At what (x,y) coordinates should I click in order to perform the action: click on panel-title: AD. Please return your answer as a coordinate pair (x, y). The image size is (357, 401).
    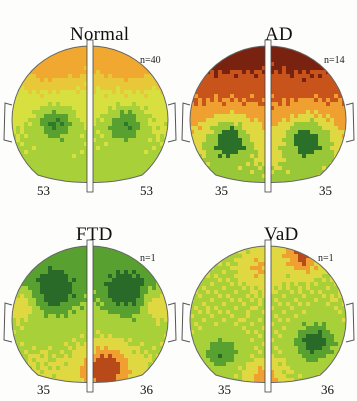
    Looking at the image, I should click on (279, 34).